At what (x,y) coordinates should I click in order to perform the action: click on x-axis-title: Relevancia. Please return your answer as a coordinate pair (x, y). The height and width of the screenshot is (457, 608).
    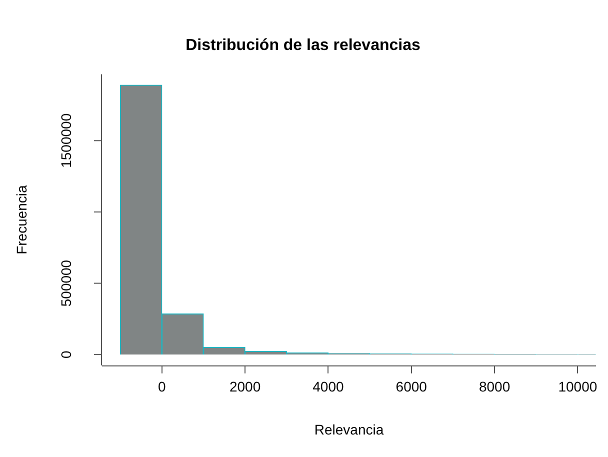
    Looking at the image, I should click on (349, 429).